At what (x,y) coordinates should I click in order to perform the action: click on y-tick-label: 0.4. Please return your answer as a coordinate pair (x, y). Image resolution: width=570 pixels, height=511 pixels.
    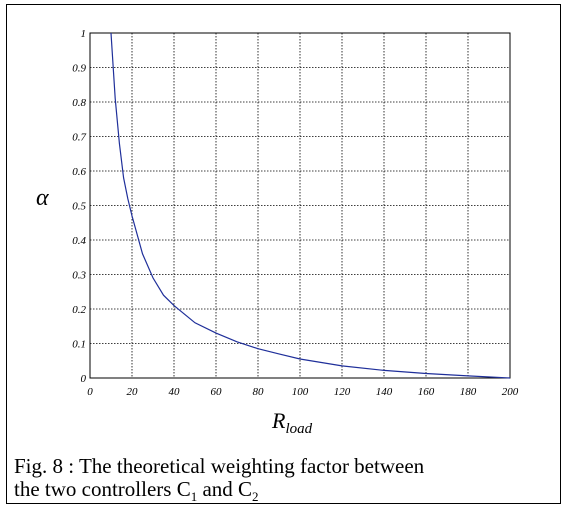
    Looking at the image, I should click on (79, 241).